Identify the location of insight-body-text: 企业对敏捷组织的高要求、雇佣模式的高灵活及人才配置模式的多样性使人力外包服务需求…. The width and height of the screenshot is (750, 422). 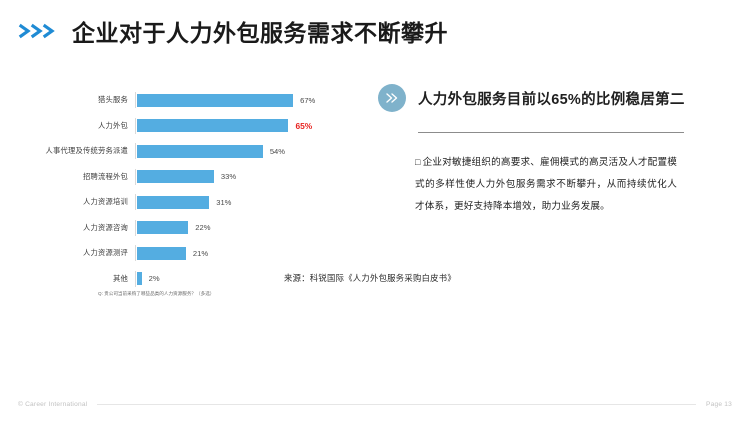
(546, 184).